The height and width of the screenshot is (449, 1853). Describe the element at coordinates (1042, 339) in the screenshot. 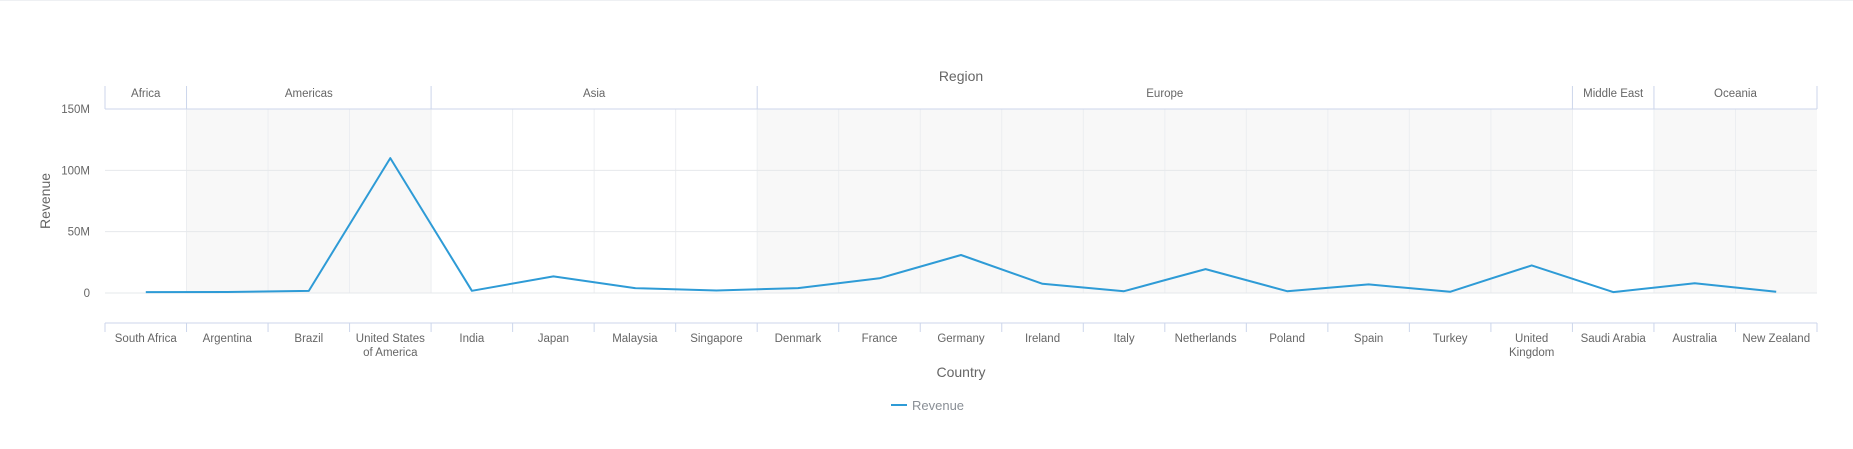

I see `x-tick-label: Ireland` at that location.